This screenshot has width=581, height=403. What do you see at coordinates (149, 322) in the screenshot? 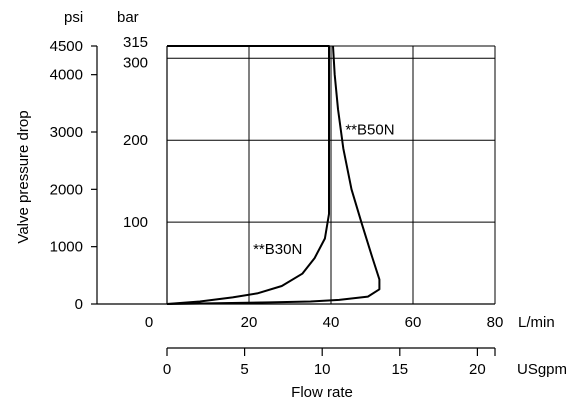
I see `lmin-tick-label-0: 0` at bounding box center [149, 322].